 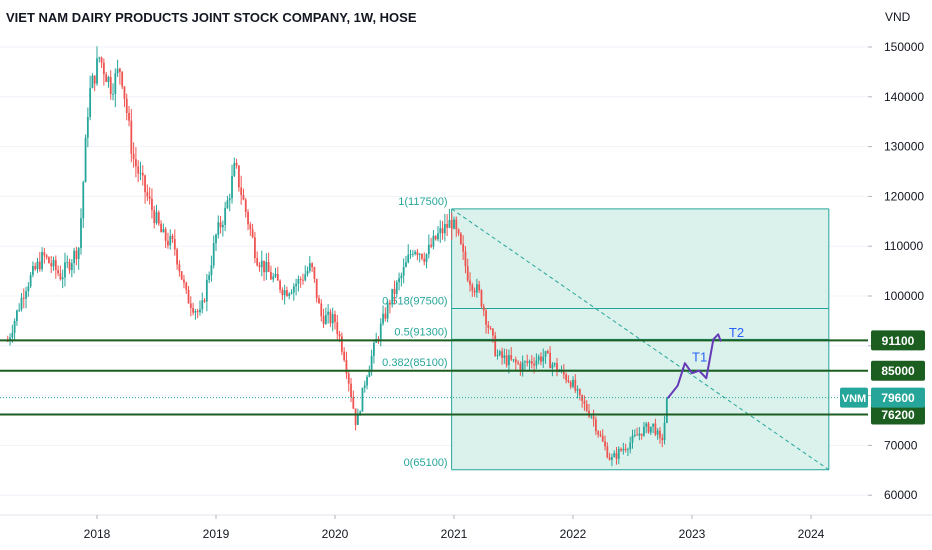 I want to click on level-lines, so click(x=435, y=377).